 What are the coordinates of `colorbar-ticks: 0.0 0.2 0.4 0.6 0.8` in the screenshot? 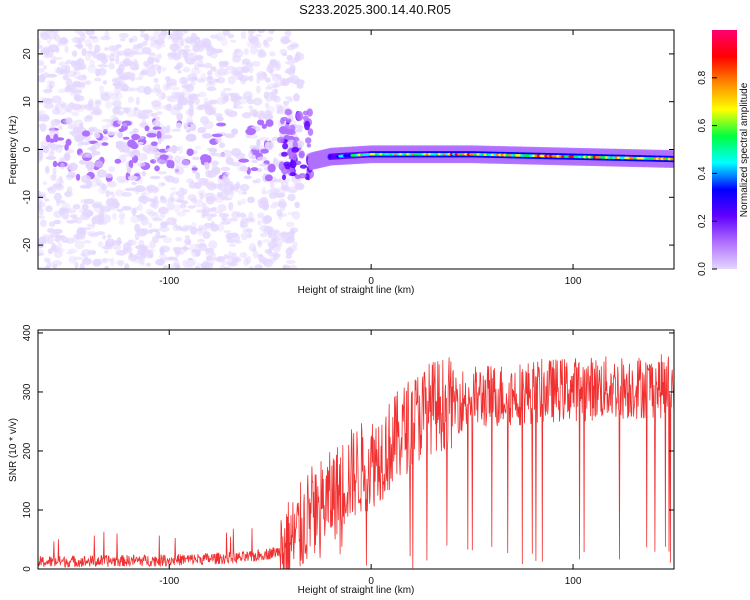 It's located at (707, 173).